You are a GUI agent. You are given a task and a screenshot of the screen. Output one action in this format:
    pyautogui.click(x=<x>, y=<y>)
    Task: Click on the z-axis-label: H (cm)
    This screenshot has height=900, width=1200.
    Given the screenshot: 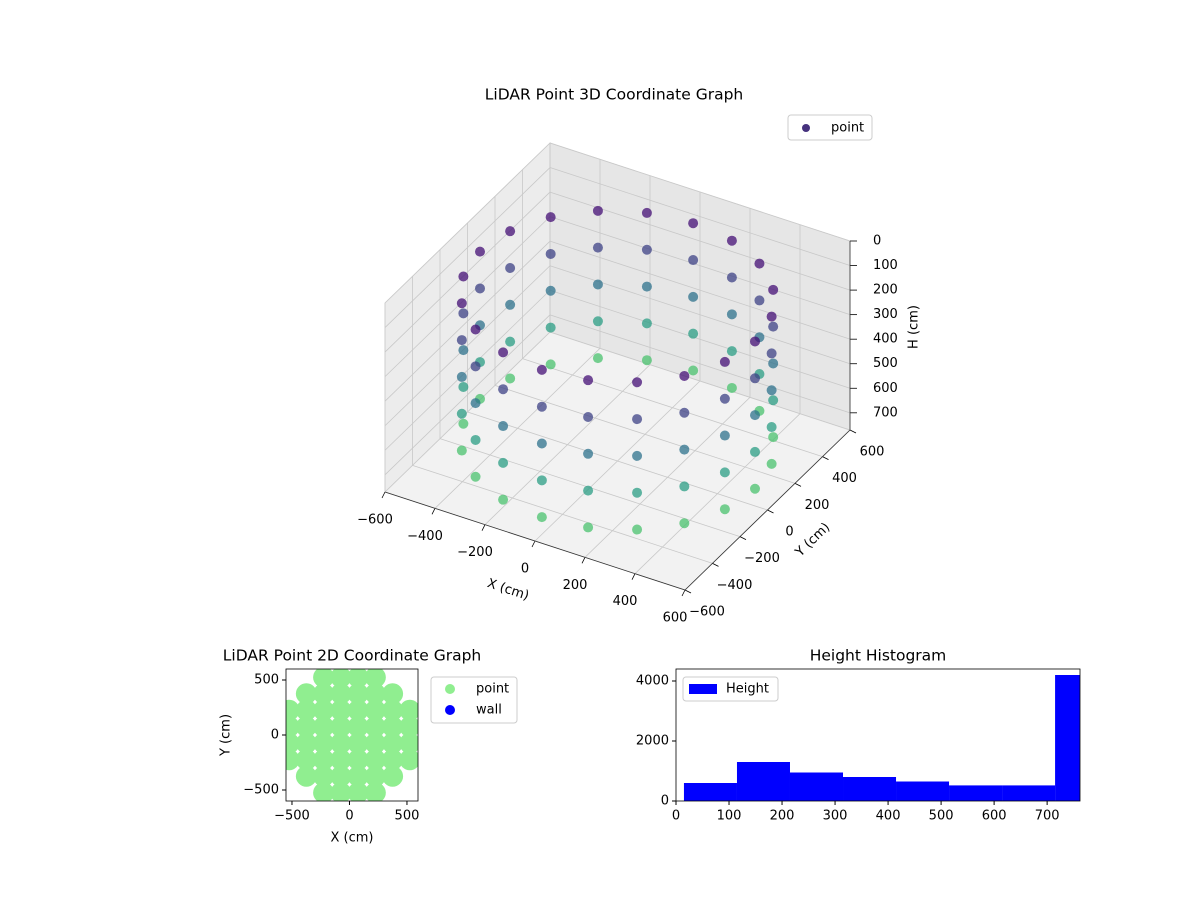 What is the action you would take?
    pyautogui.click(x=914, y=327)
    